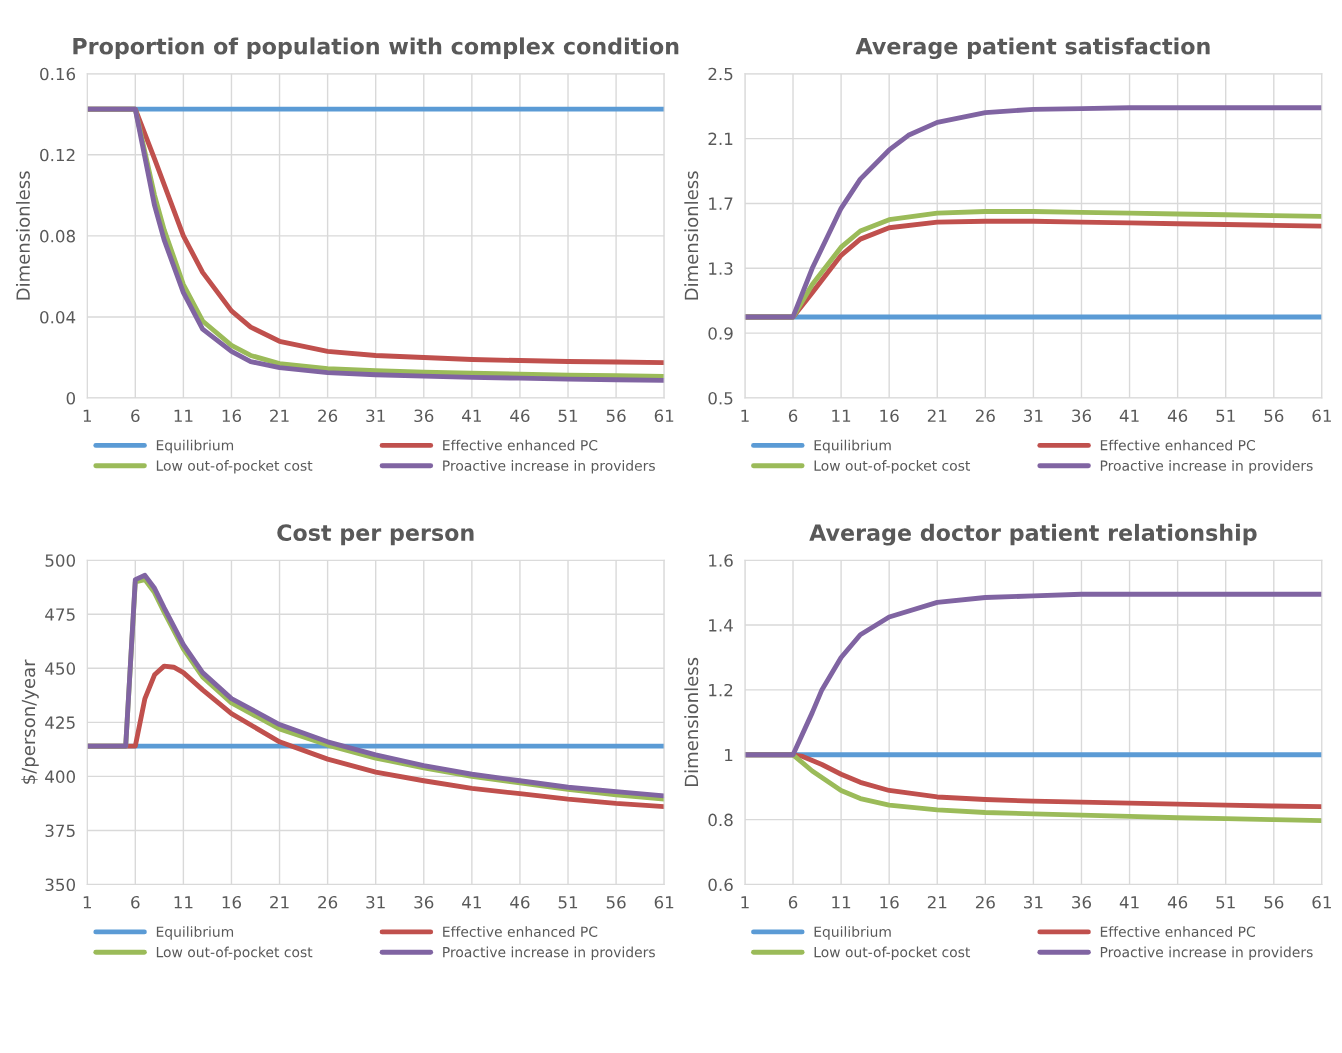 This screenshot has width=1342, height=1053. I want to click on y-tick-label: 0.5, so click(720, 398).